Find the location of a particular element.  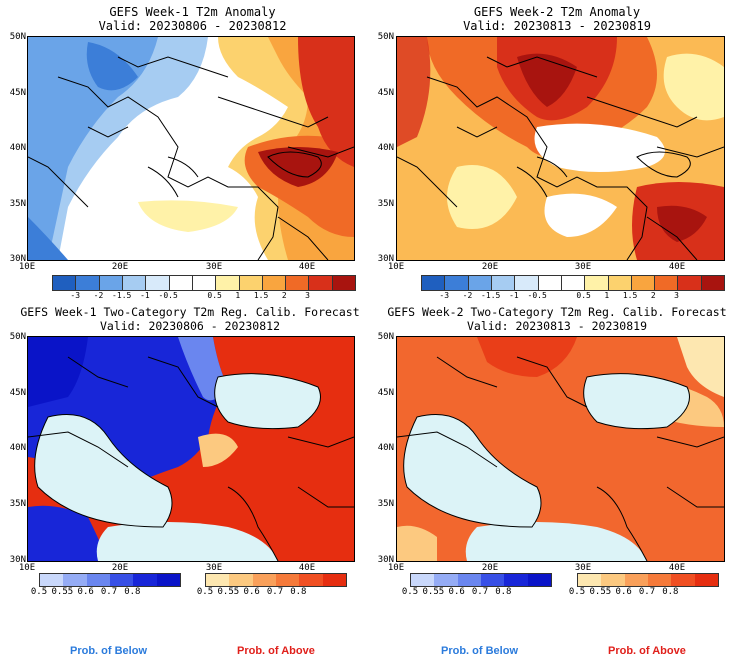

colorbar-tick-label: -2 is located at coordinates (467, 295).